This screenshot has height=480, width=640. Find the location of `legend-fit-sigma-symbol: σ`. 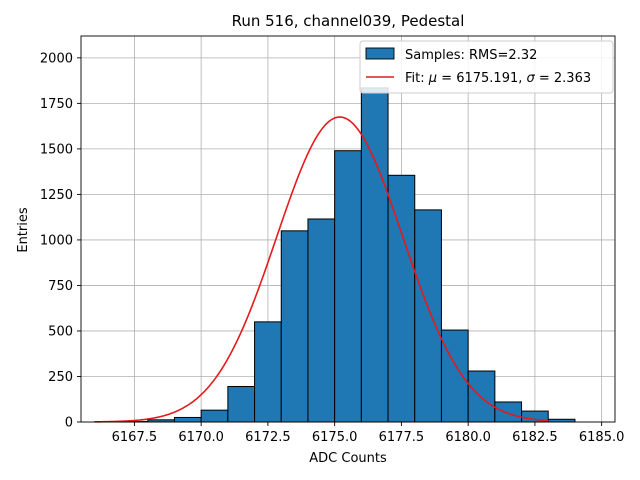

legend-fit-sigma-symbol: σ is located at coordinates (531, 78).